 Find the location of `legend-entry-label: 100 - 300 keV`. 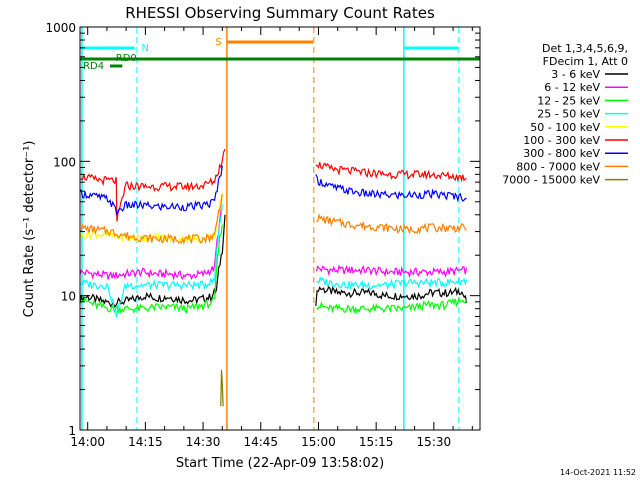

legend-entry-label: 100 - 300 keV is located at coordinates (561, 140).